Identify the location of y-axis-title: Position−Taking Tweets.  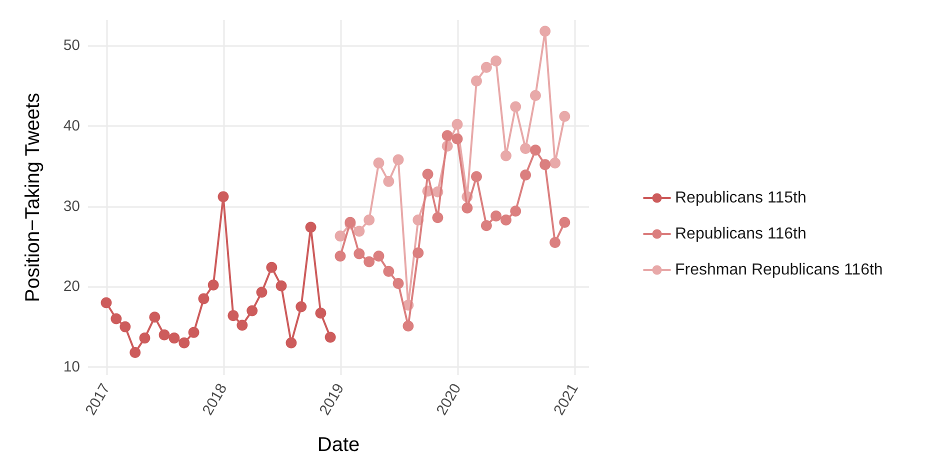
(33, 197).